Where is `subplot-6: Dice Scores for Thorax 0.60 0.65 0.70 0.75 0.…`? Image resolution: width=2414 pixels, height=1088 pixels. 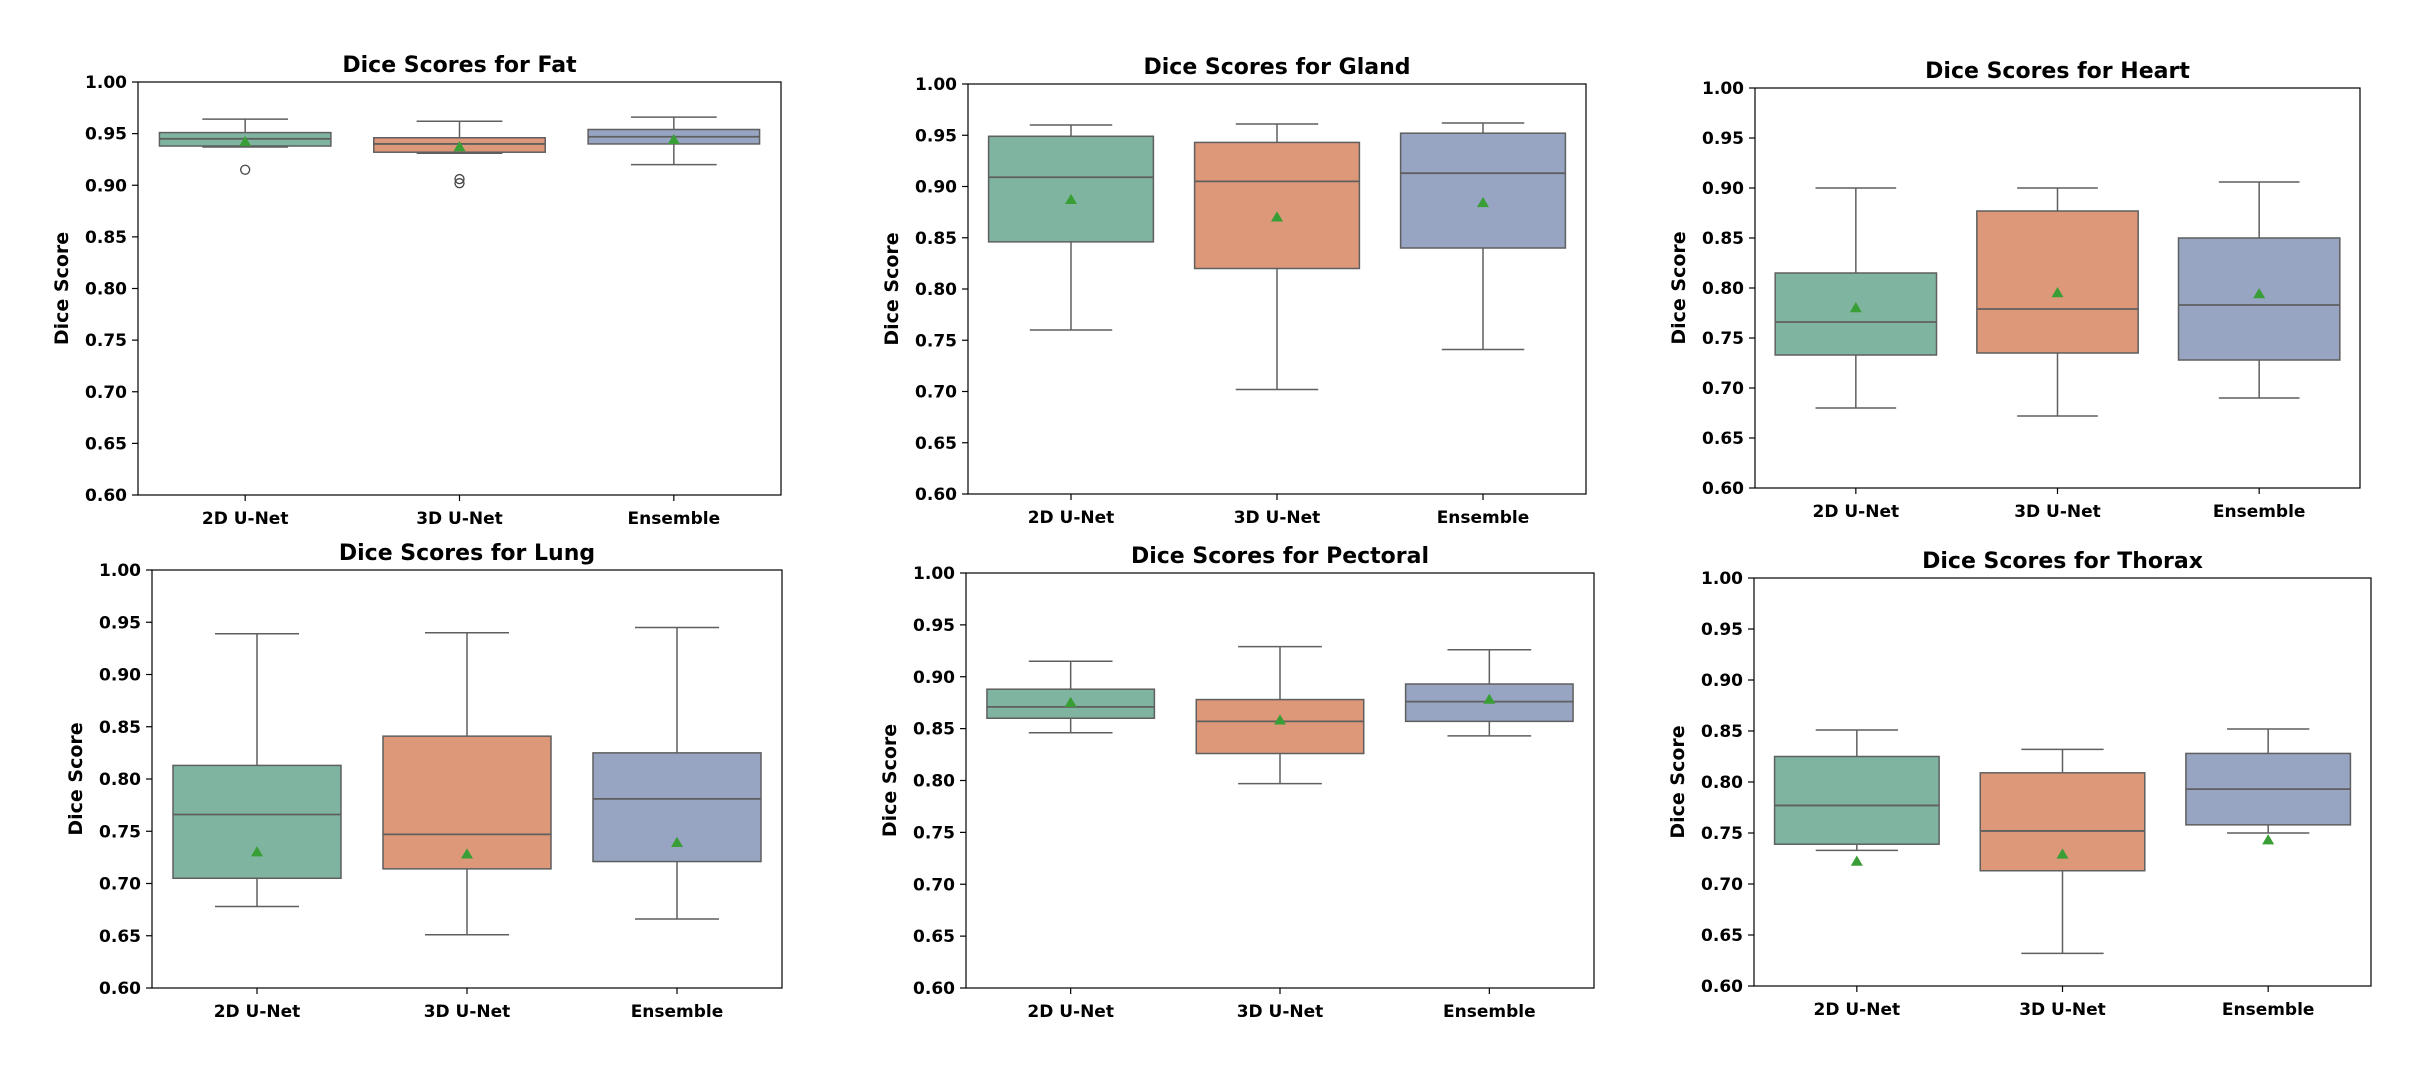 subplot-6: Dice Scores for Thorax 0.60 0.65 0.70 0.75 0.… is located at coordinates (2019, 784).